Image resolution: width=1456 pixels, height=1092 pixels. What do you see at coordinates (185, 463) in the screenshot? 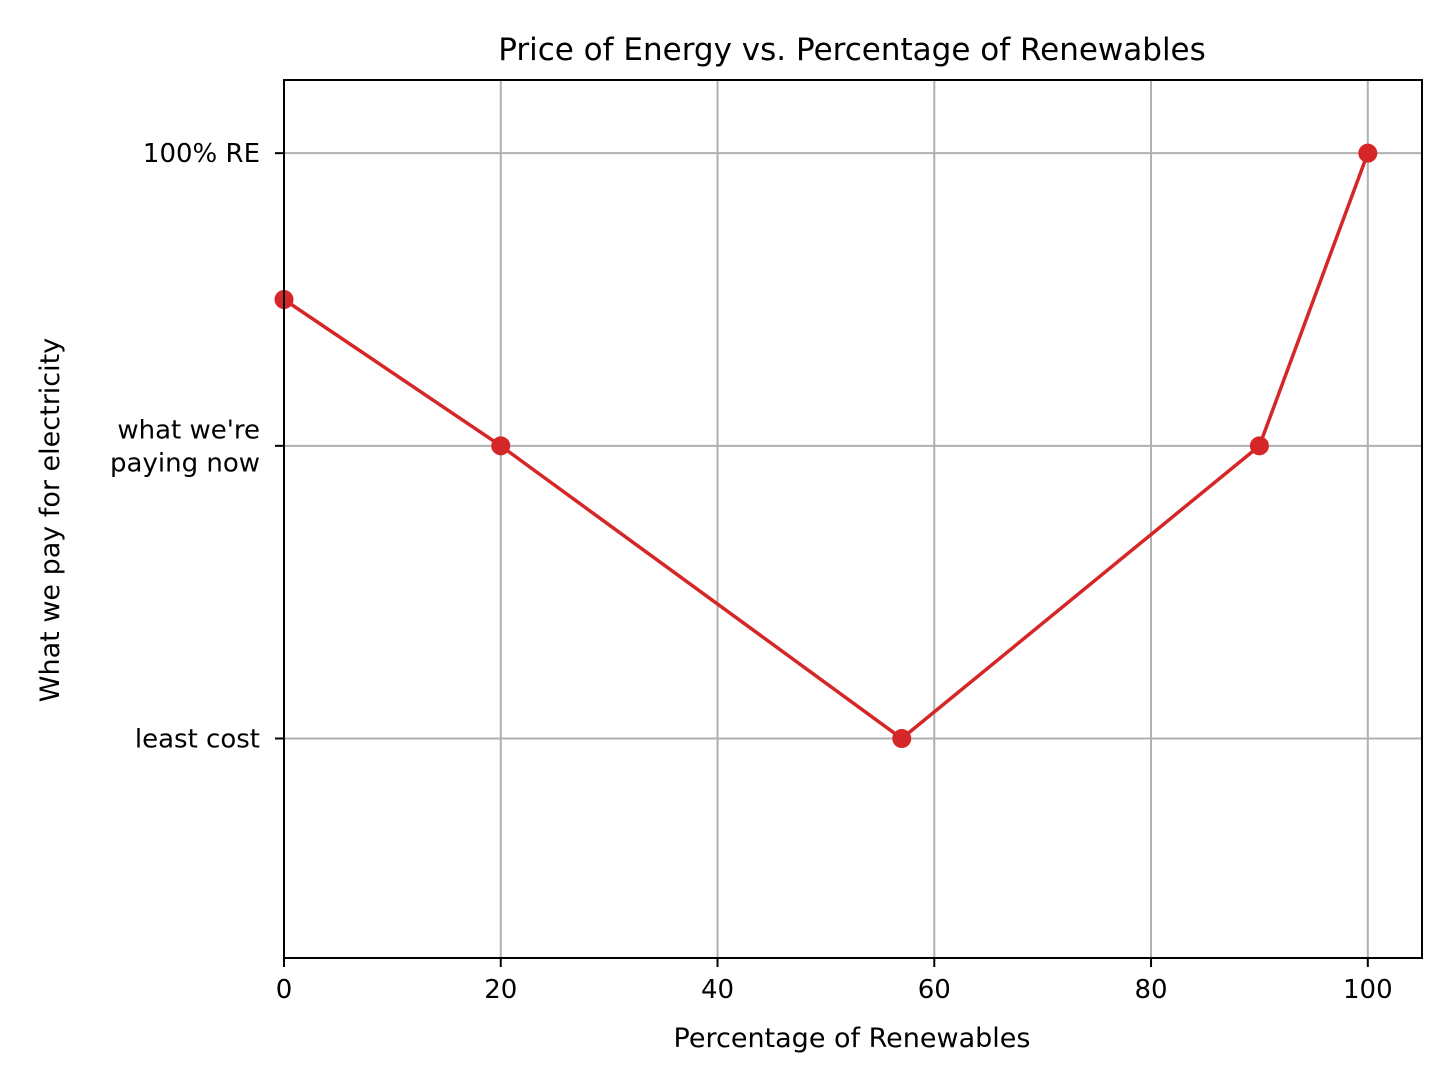
I see `y-tick-label-line: paying now` at bounding box center [185, 463].